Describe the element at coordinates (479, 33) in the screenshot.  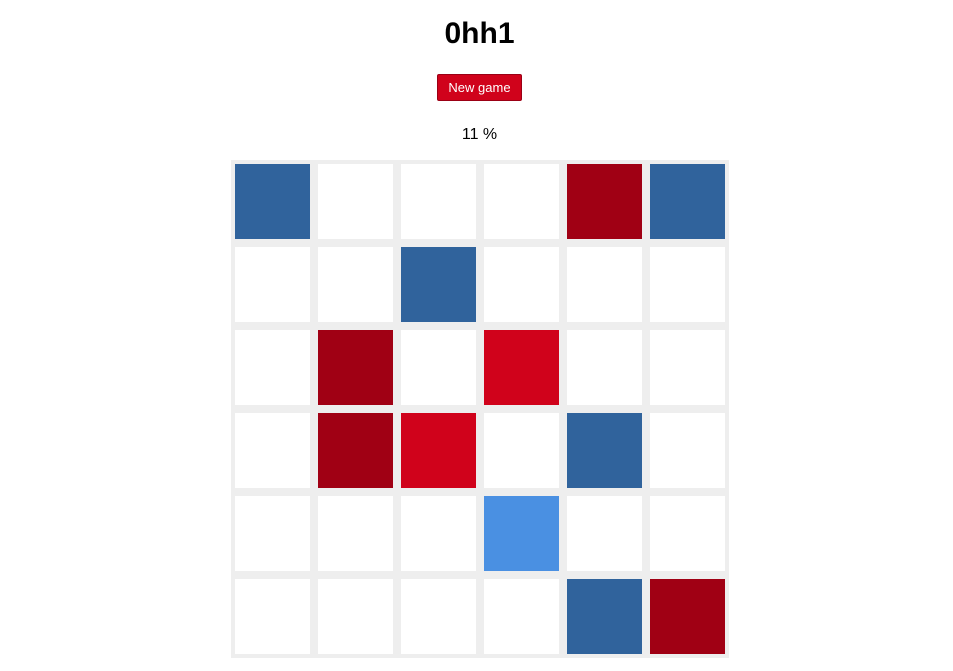
I see `game-title: 0hh1` at that location.